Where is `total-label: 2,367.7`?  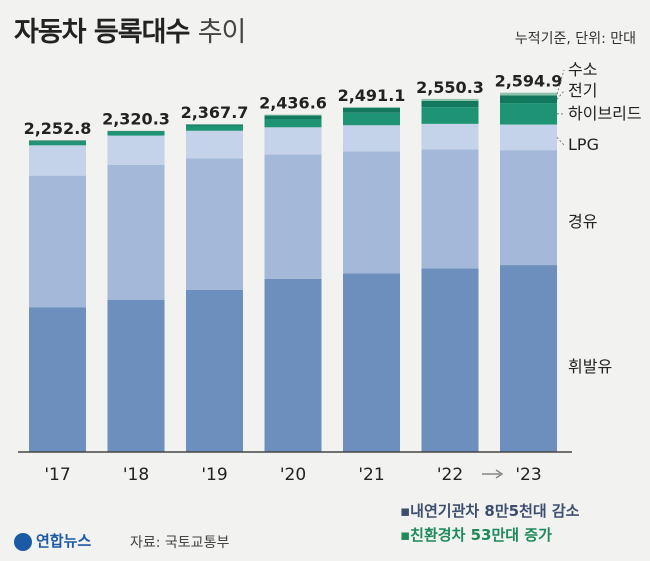 total-label: 2,367.7 is located at coordinates (215, 112).